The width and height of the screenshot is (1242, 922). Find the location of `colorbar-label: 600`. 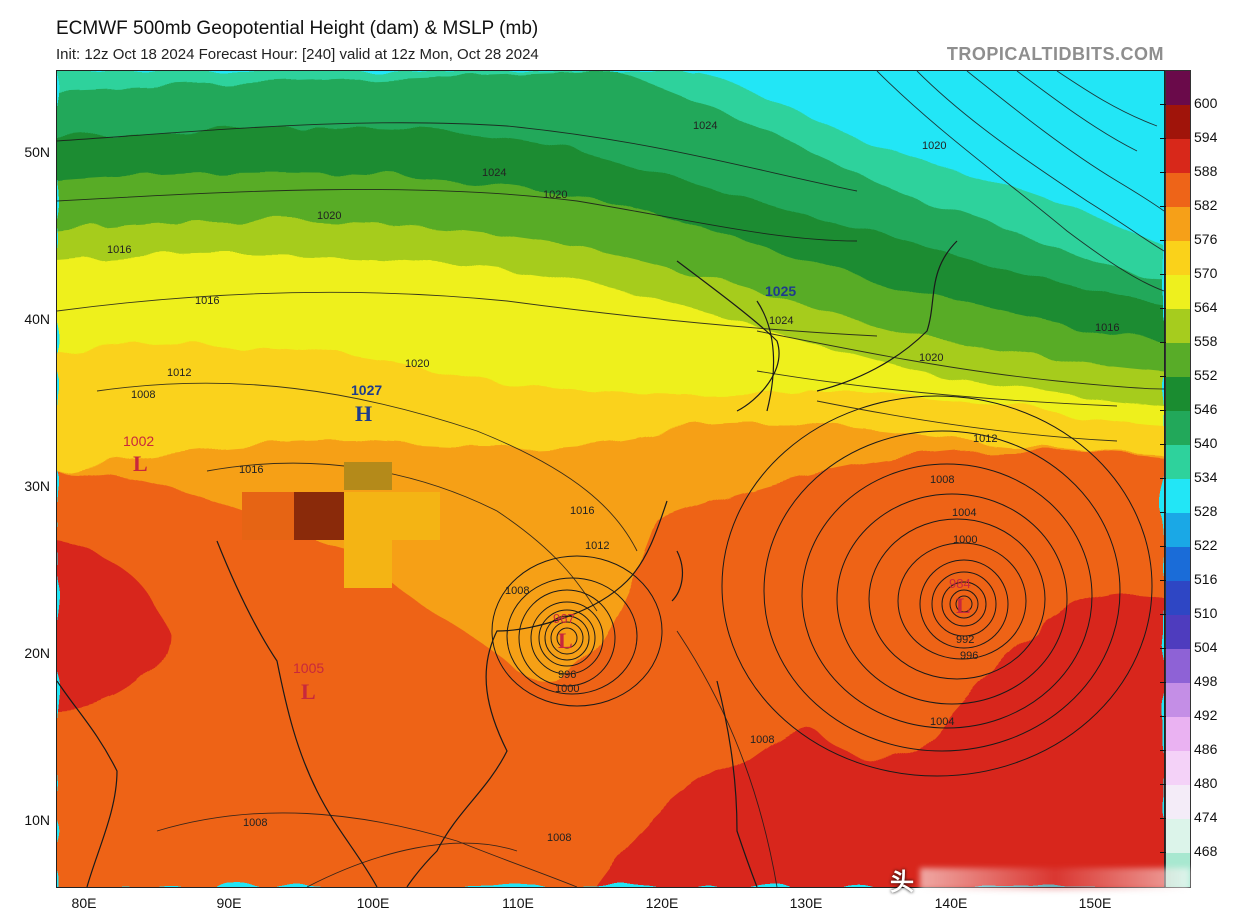

colorbar-label: 600 is located at coordinates (1206, 103).